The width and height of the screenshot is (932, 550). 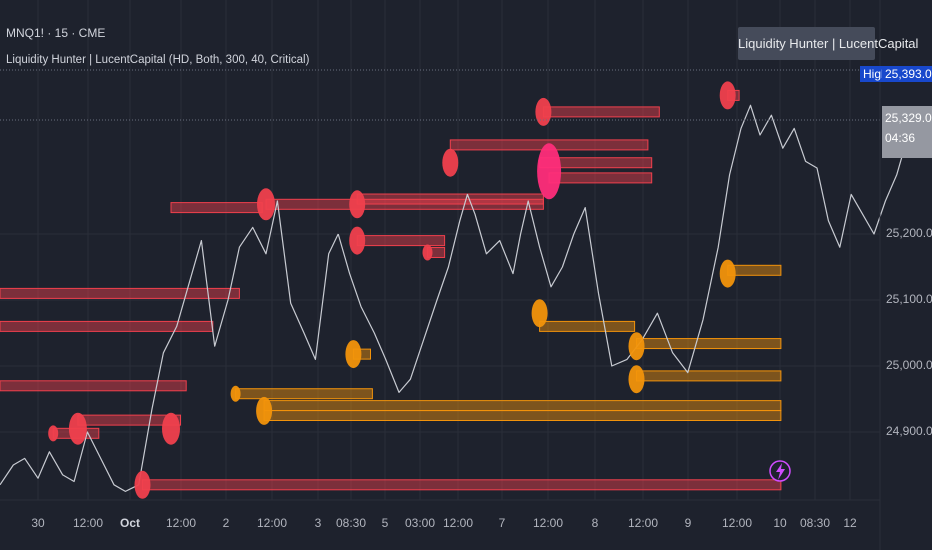 I want to click on last-price-value: 25,329.00, so click(x=908, y=118).